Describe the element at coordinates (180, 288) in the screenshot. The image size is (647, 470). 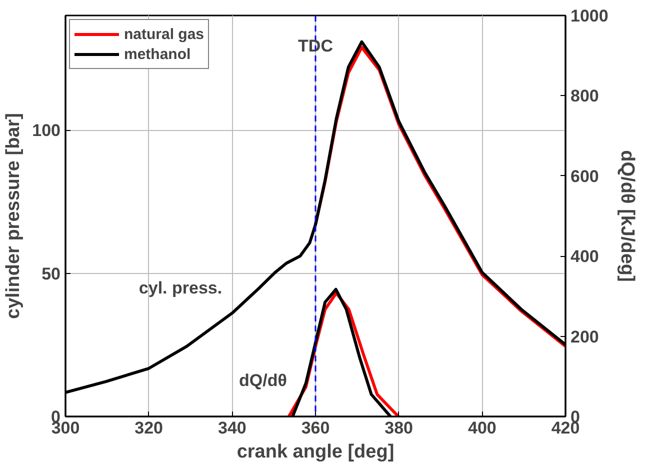
I see `annotation: cyl. press.` at that location.